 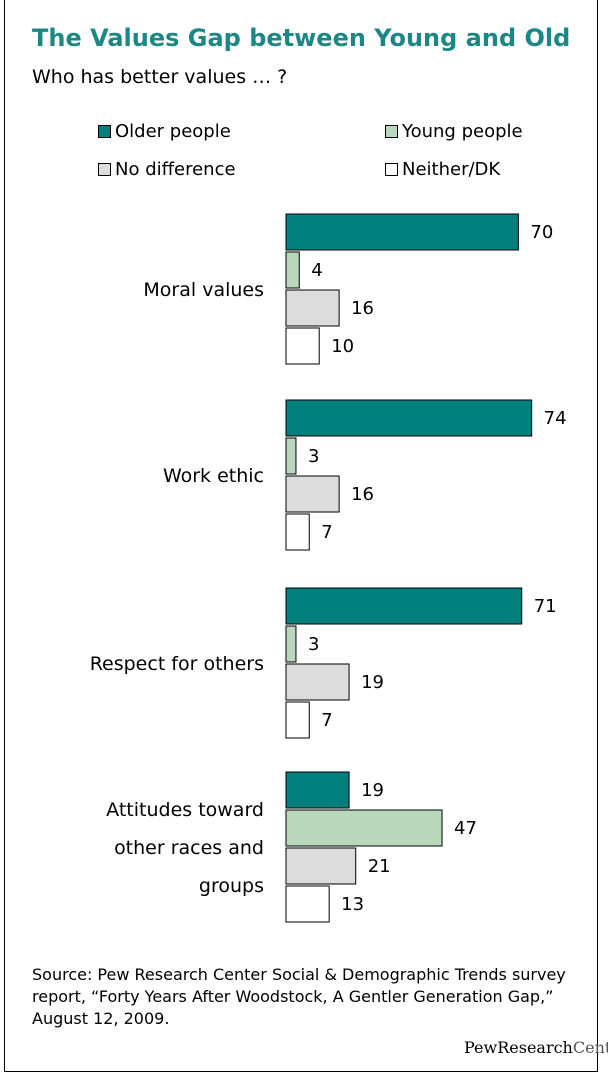 What do you see at coordinates (545, 606) in the screenshot?
I see `data-label-2-0: 71` at bounding box center [545, 606].